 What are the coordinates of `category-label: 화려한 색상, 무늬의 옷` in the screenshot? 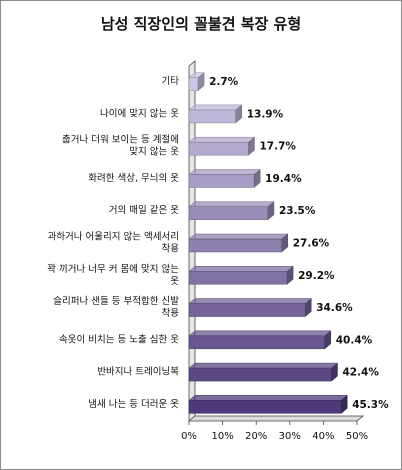 It's located at (133, 178).